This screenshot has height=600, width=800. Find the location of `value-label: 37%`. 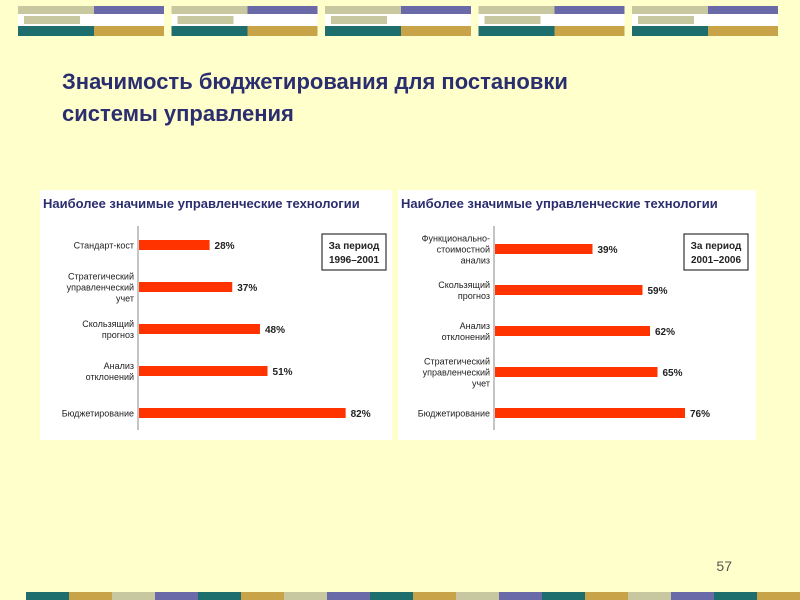

value-label: 37% is located at coordinates (247, 288).